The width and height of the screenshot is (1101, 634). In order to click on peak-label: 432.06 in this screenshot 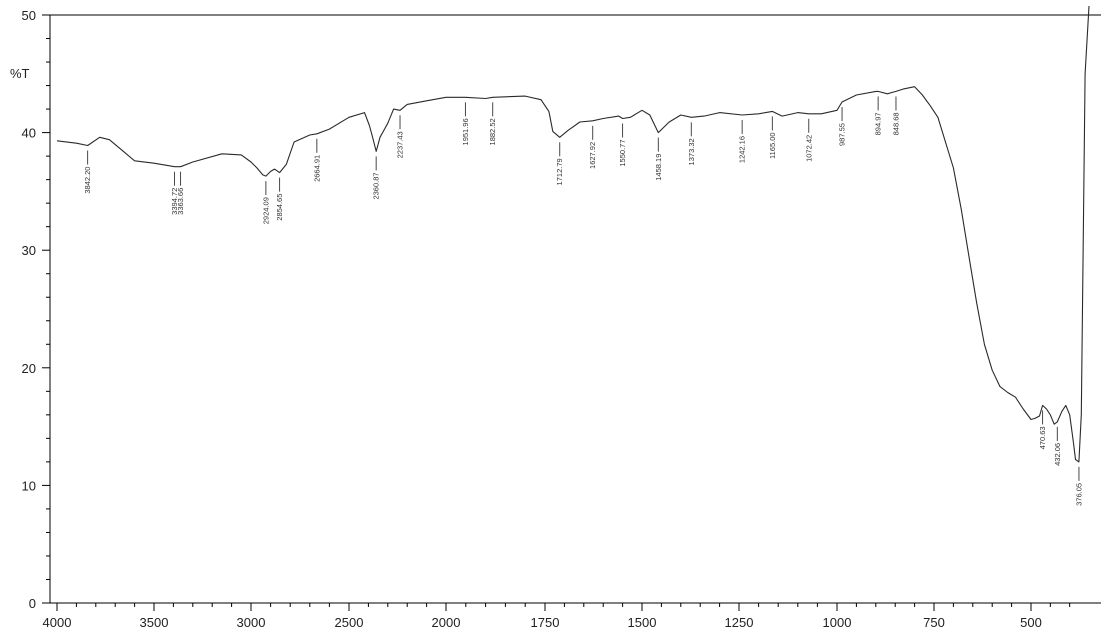, I will do `click(1057, 454)`.